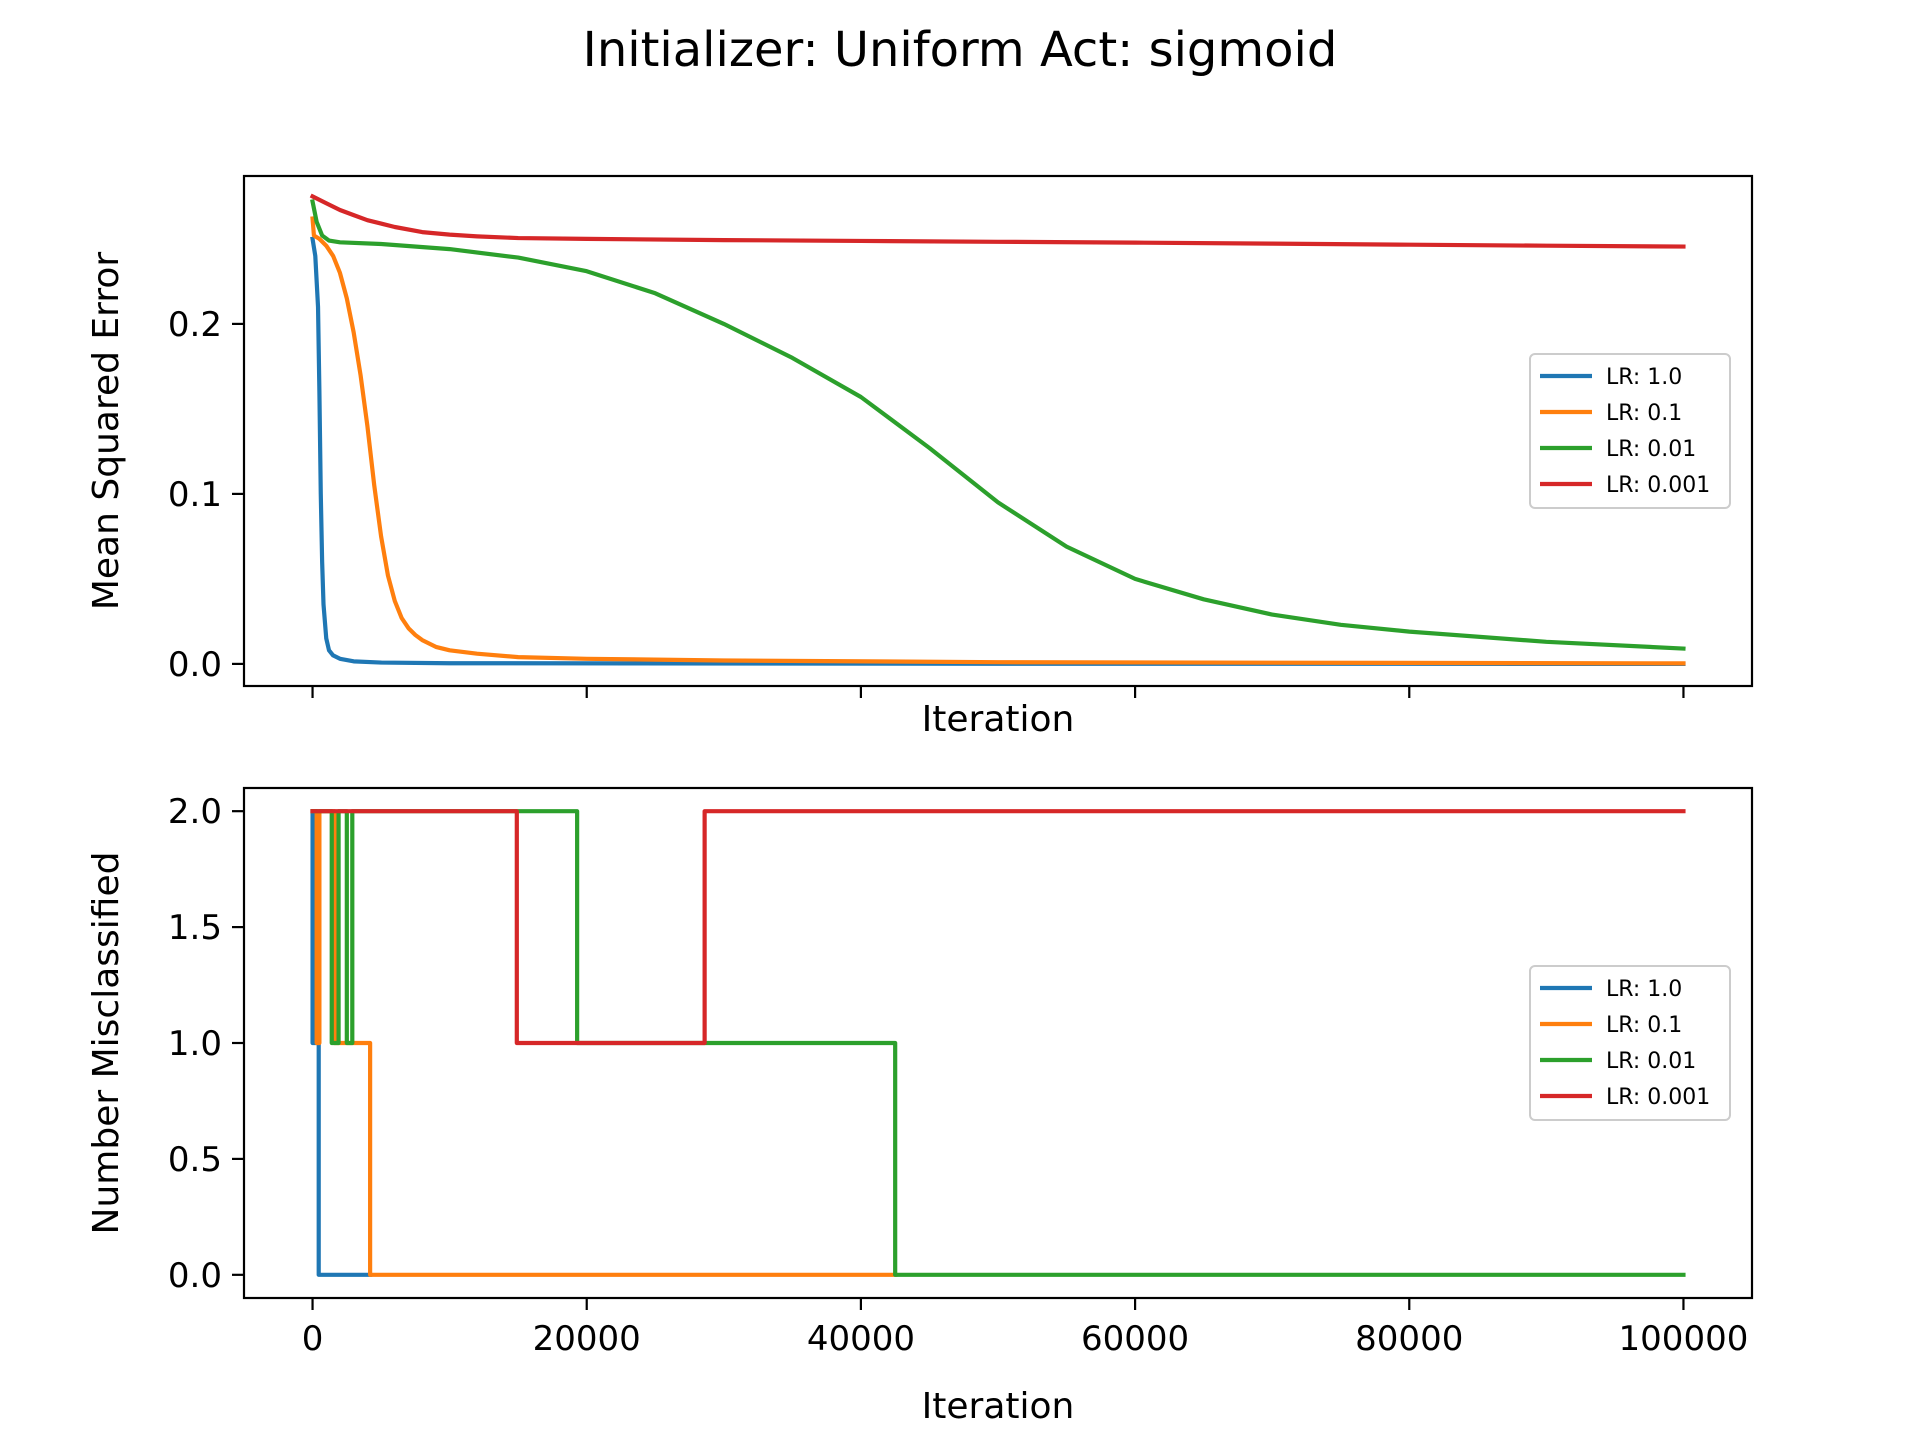  Describe the element at coordinates (1135, 1339) in the screenshot. I see `x-tick-label: 60000` at that location.